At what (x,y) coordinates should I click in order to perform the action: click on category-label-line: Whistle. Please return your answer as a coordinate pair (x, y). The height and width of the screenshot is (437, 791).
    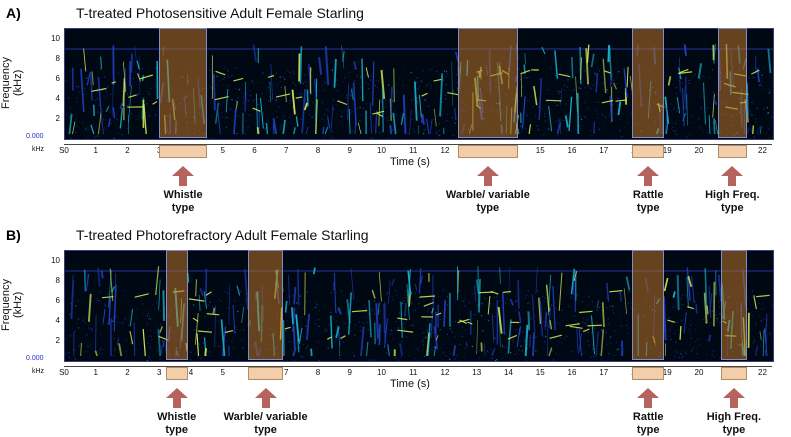
    Looking at the image, I should click on (183, 195).